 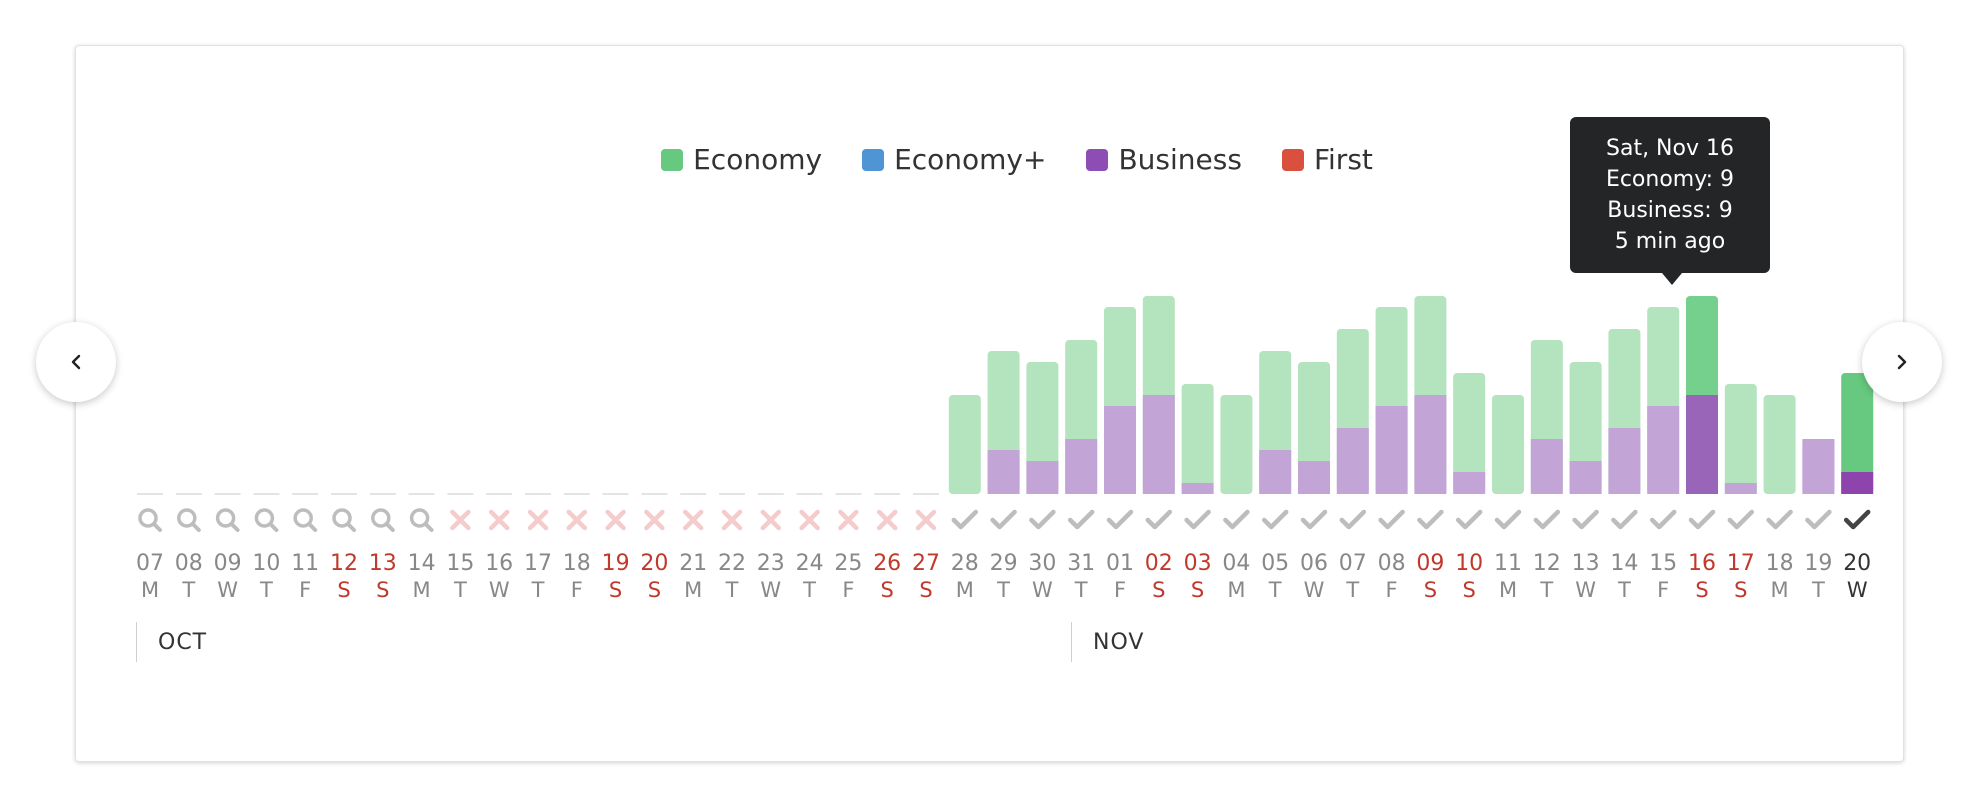 What do you see at coordinates (1081, 563) in the screenshot?
I see `day-number-label: 31` at bounding box center [1081, 563].